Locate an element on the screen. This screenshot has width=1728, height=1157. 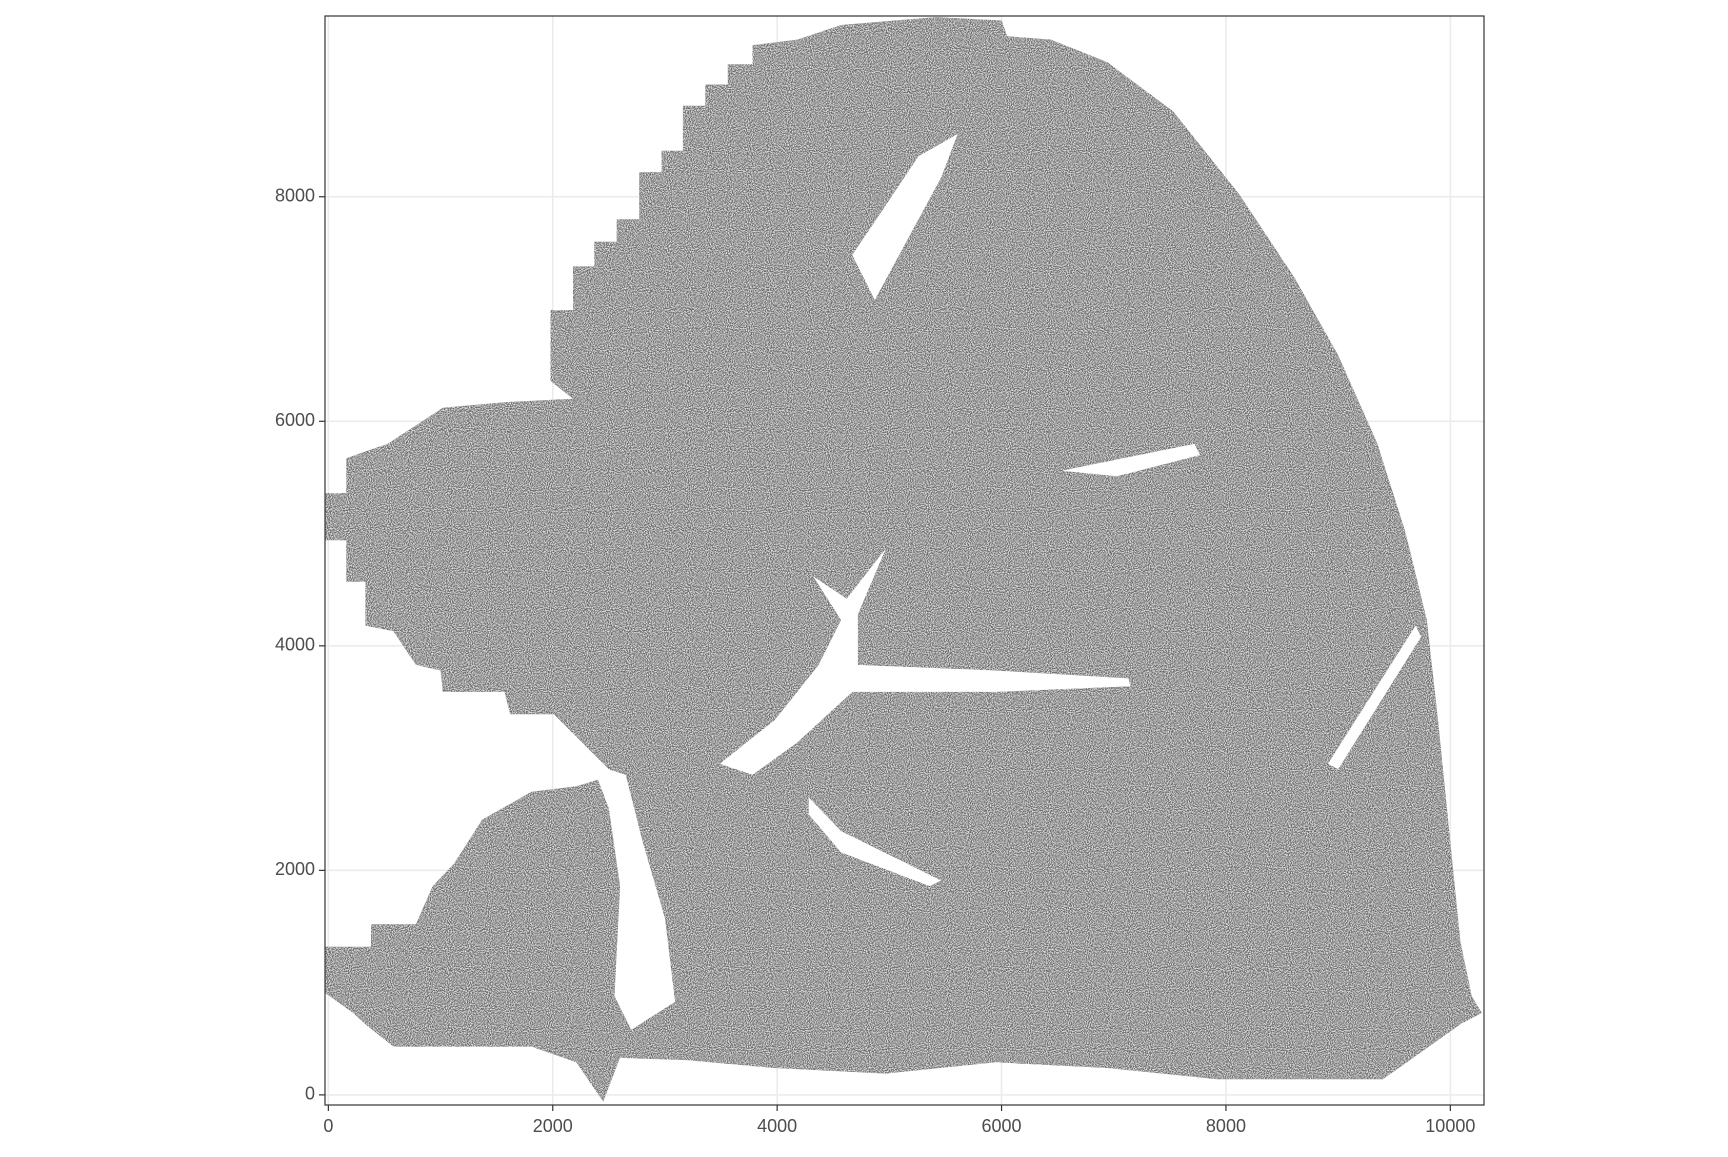
y-tick-label: 4000 is located at coordinates (295, 645).